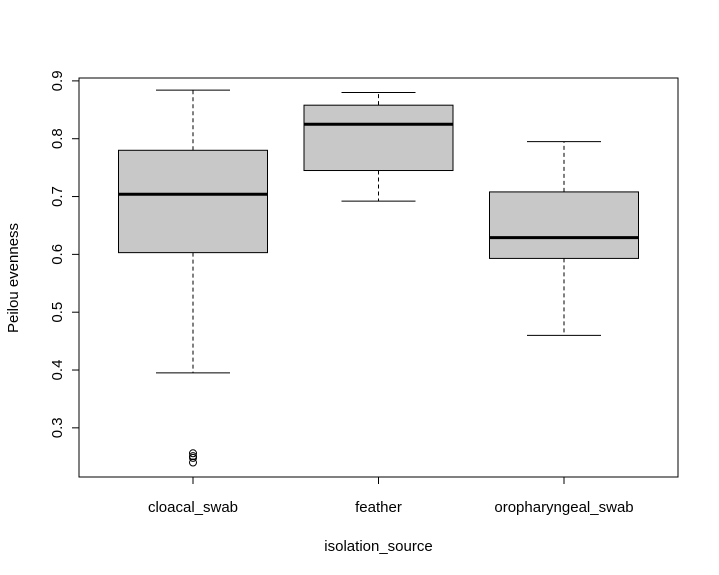 This screenshot has width=719, height=575. Describe the element at coordinates (193, 278) in the screenshot. I see `box-cloacal_swab` at that location.